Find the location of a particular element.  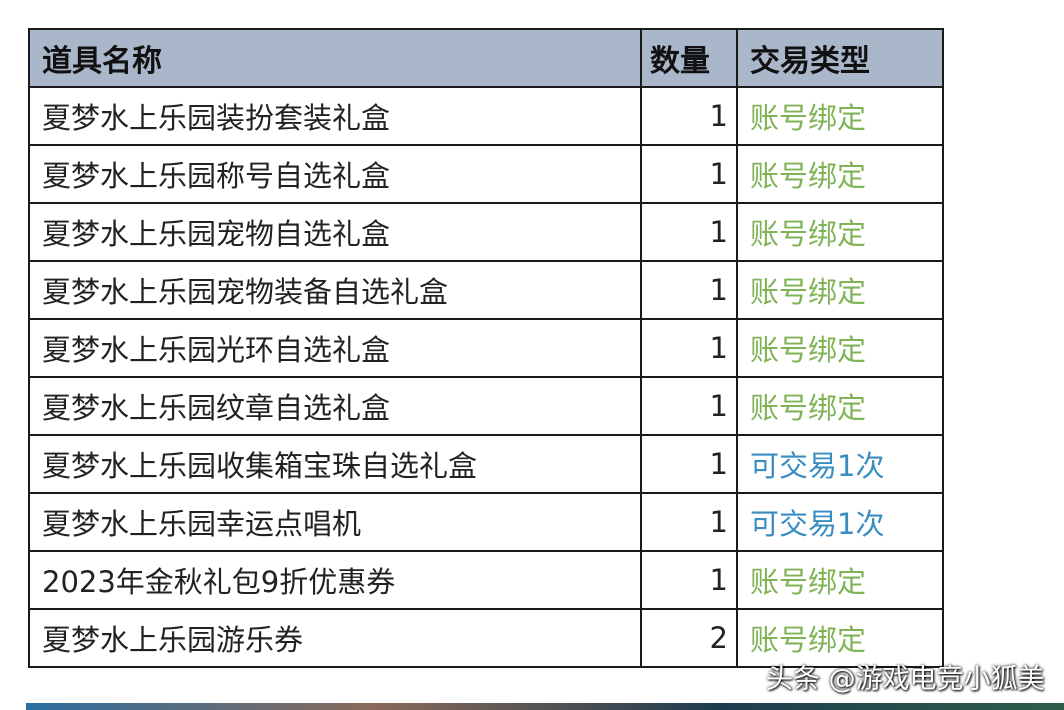

item-name: 夏梦水上乐园装扮套装礼盒 is located at coordinates (335, 116).